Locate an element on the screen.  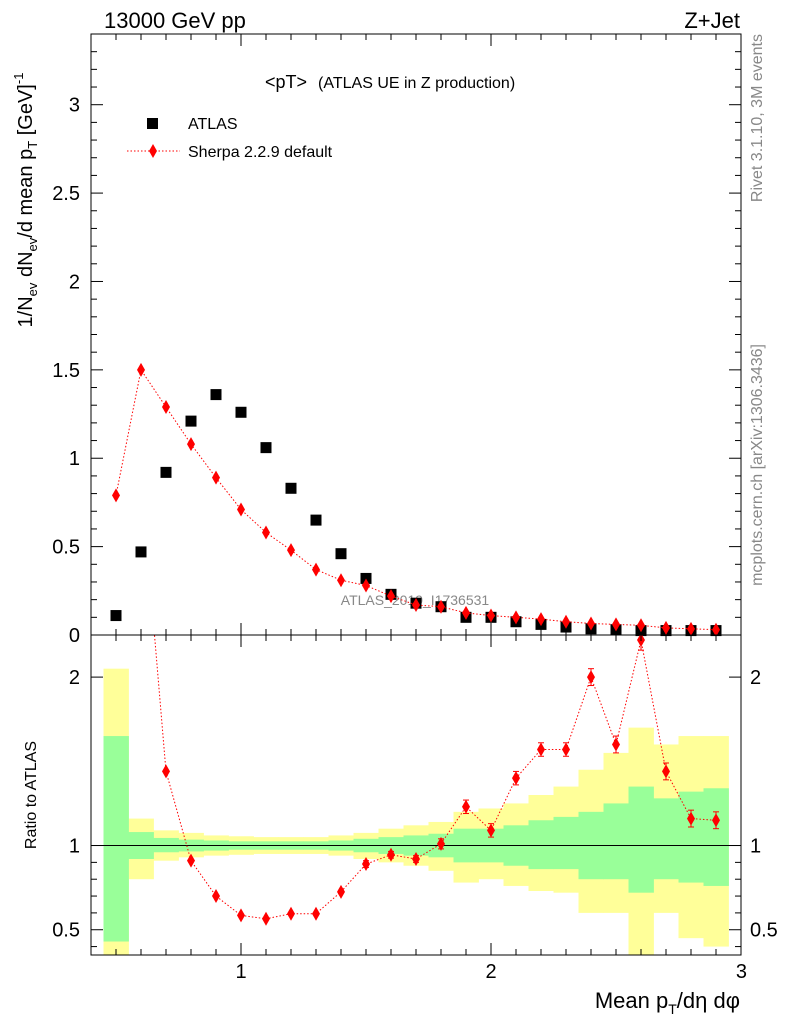
main-y-tick-label: 3 is located at coordinates (74, 106).